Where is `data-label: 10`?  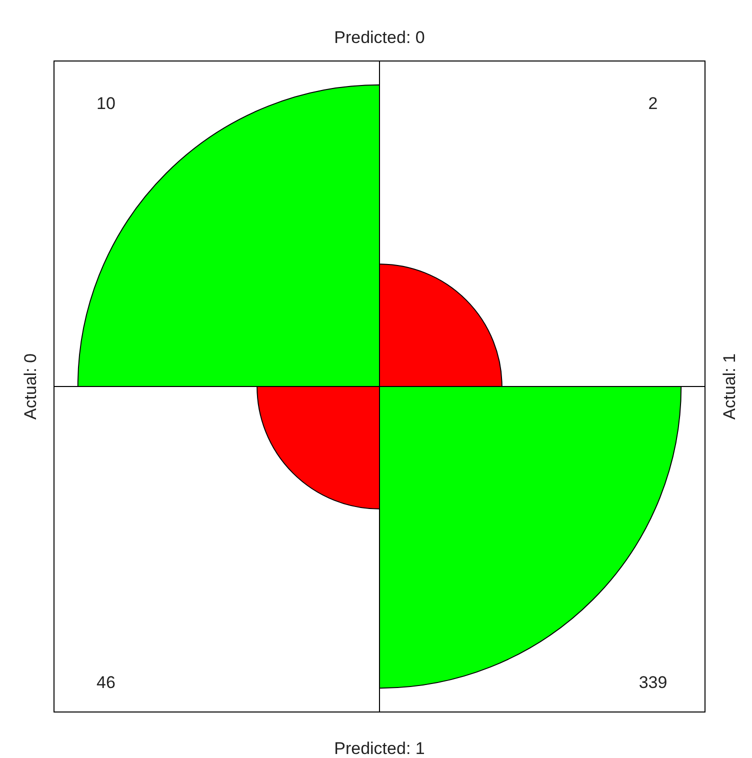
data-label: 10 is located at coordinates (106, 103).